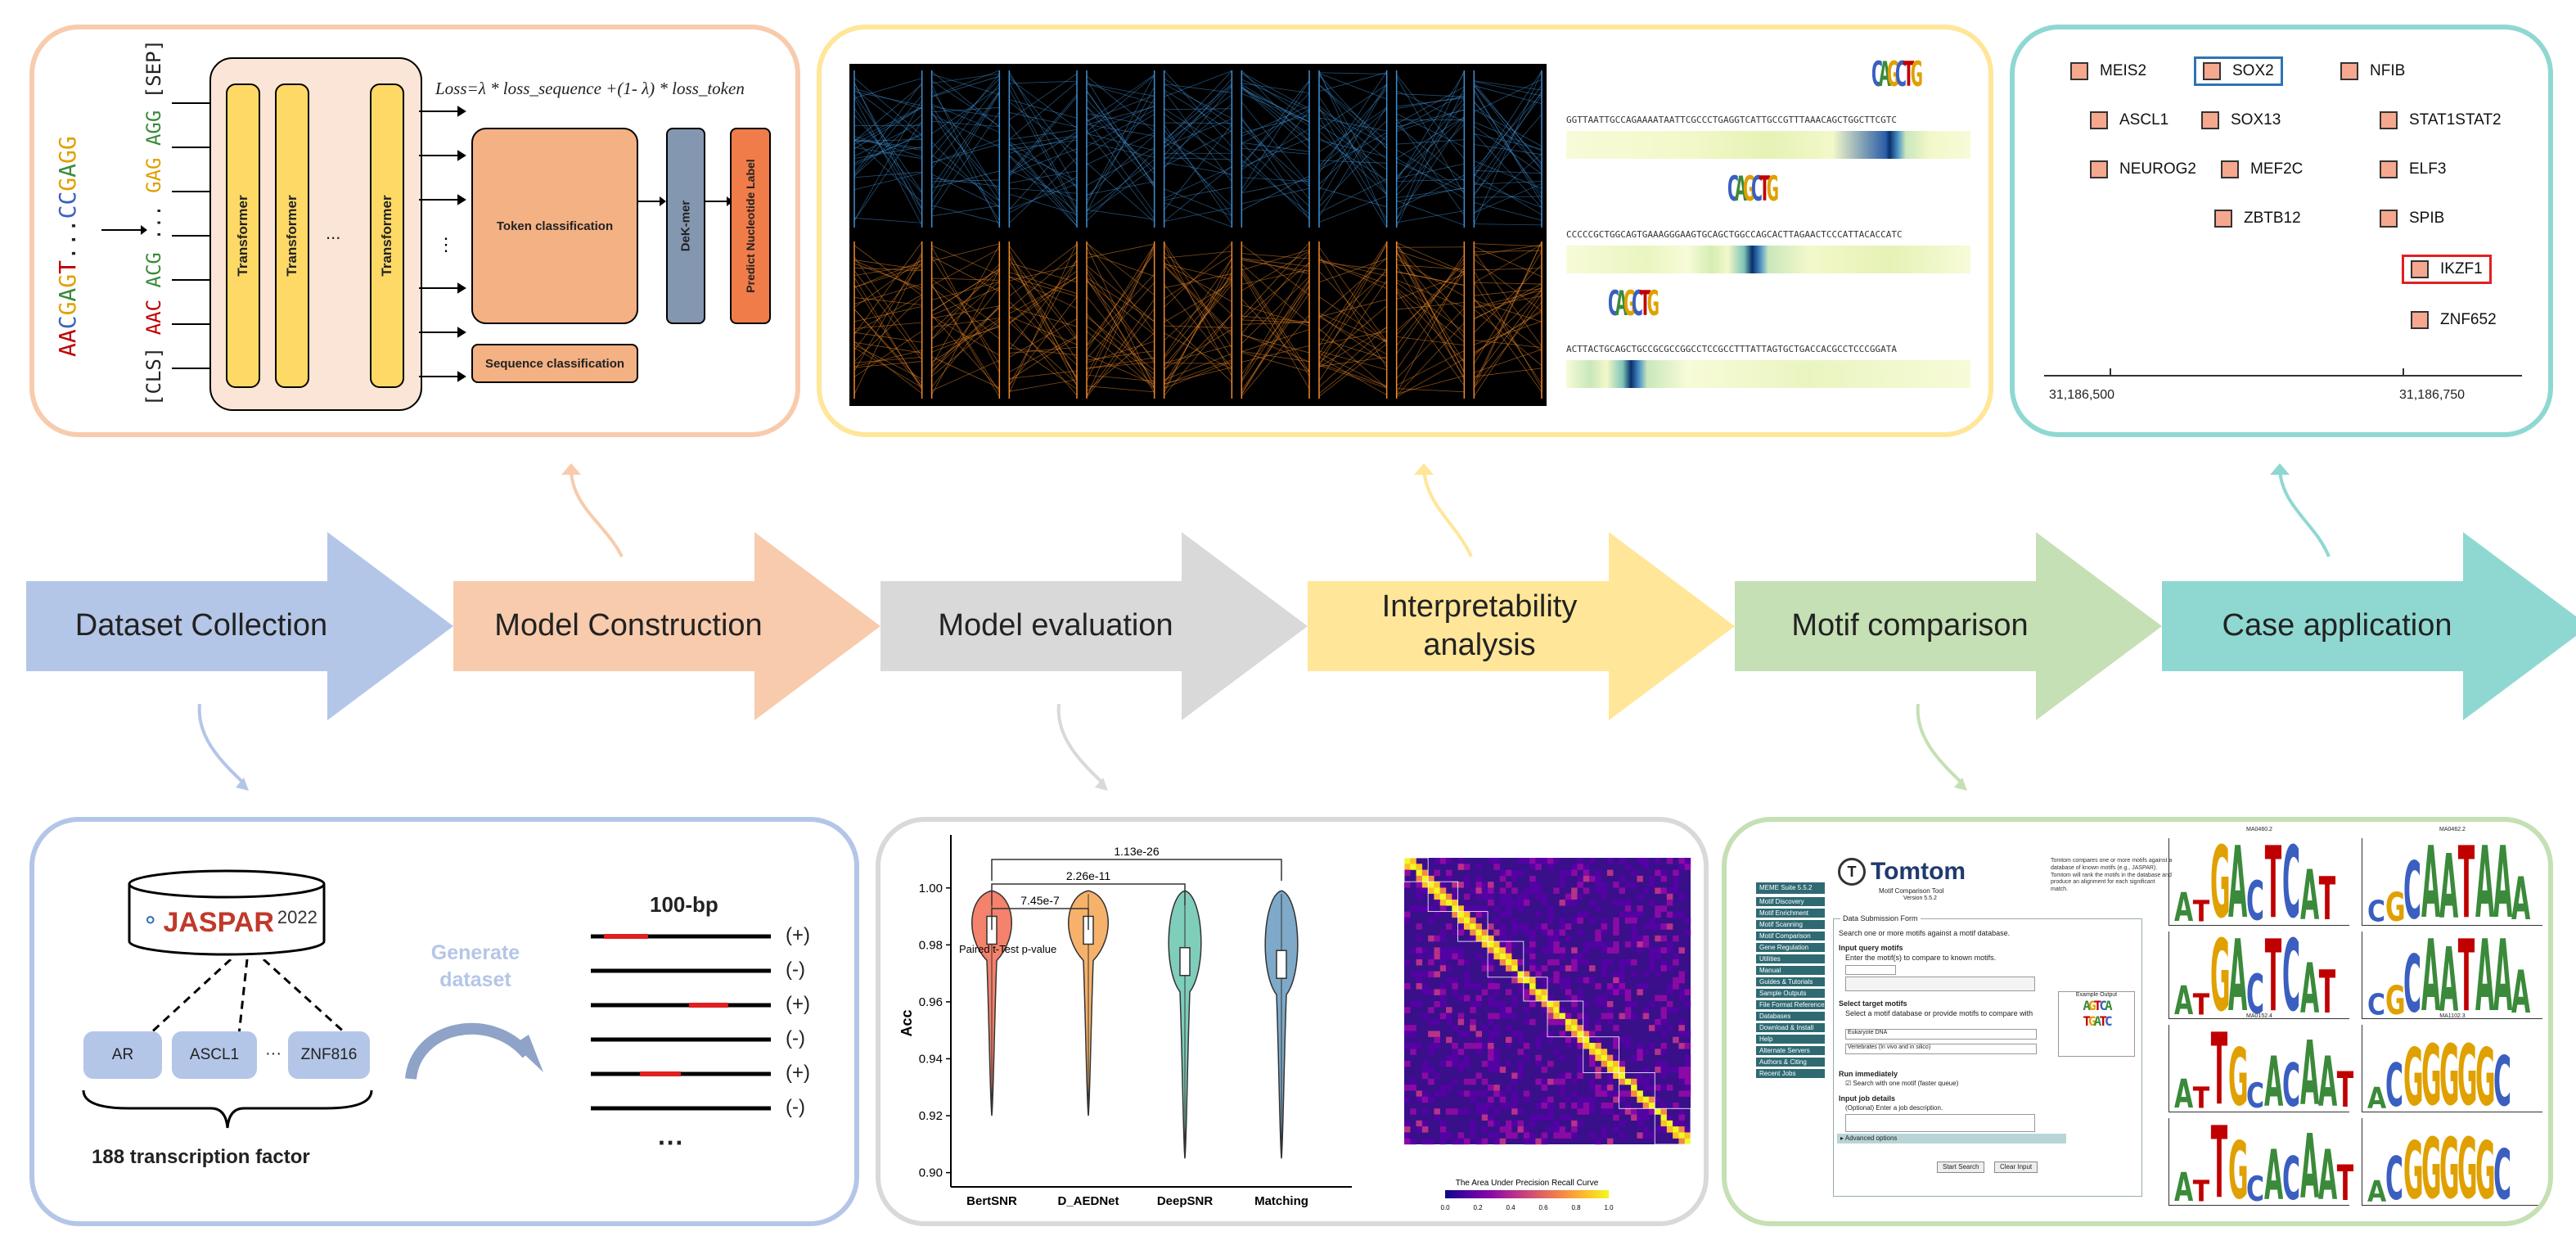  Describe the element at coordinates (2129, 120) in the screenshot. I see `gene-ascl1: ASCL1` at that location.